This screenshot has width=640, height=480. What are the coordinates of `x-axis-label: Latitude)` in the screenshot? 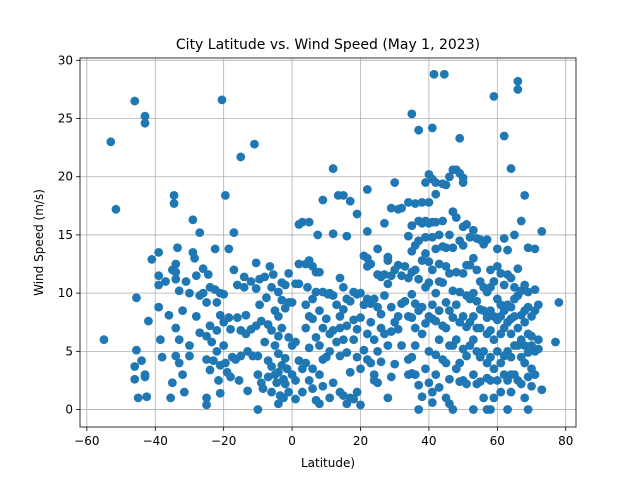 It's located at (328, 463).